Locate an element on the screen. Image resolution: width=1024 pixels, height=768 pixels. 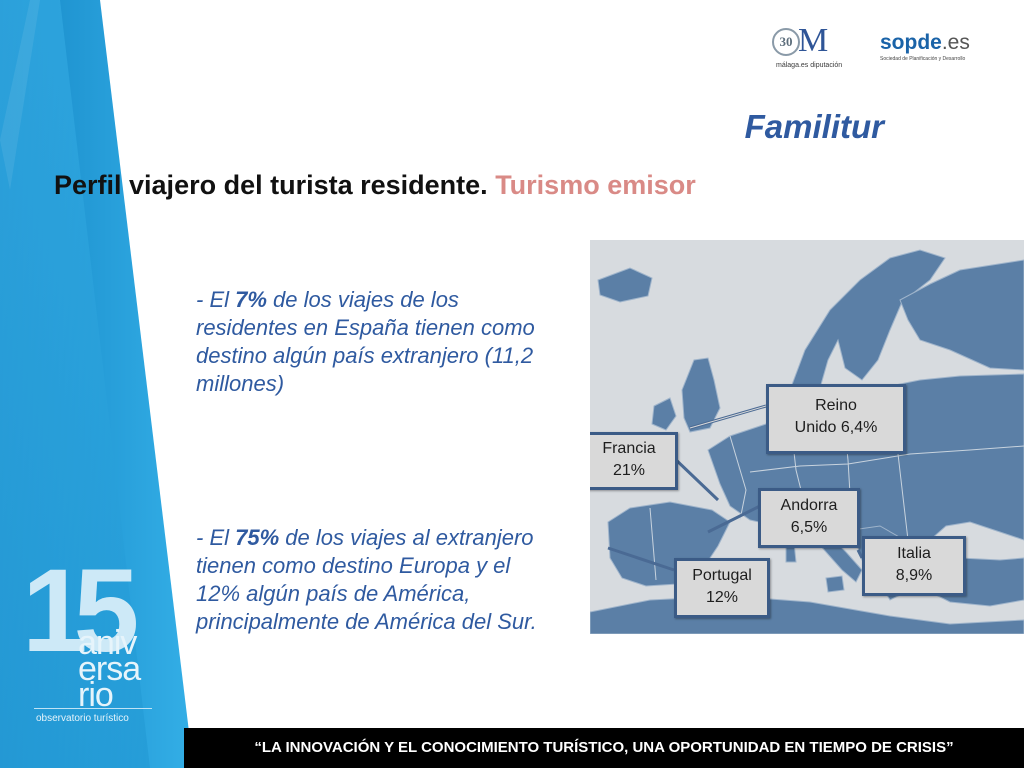
label-line-2: 21% is located at coordinates (629, 470).